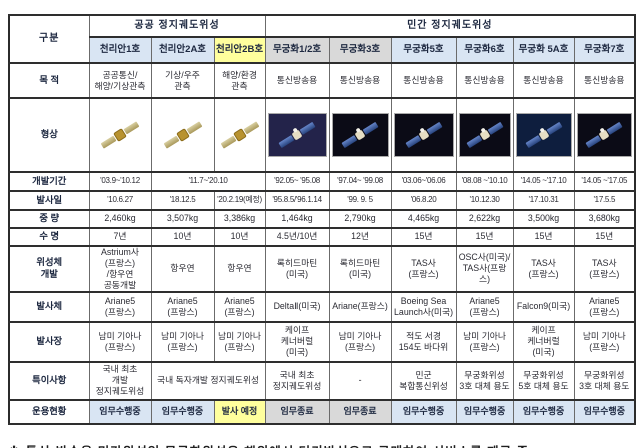 The width and height of the screenshot is (640, 448). What do you see at coordinates (297, 218) in the screenshot?
I see `weight-cell: 1,464kg` at bounding box center [297, 218].